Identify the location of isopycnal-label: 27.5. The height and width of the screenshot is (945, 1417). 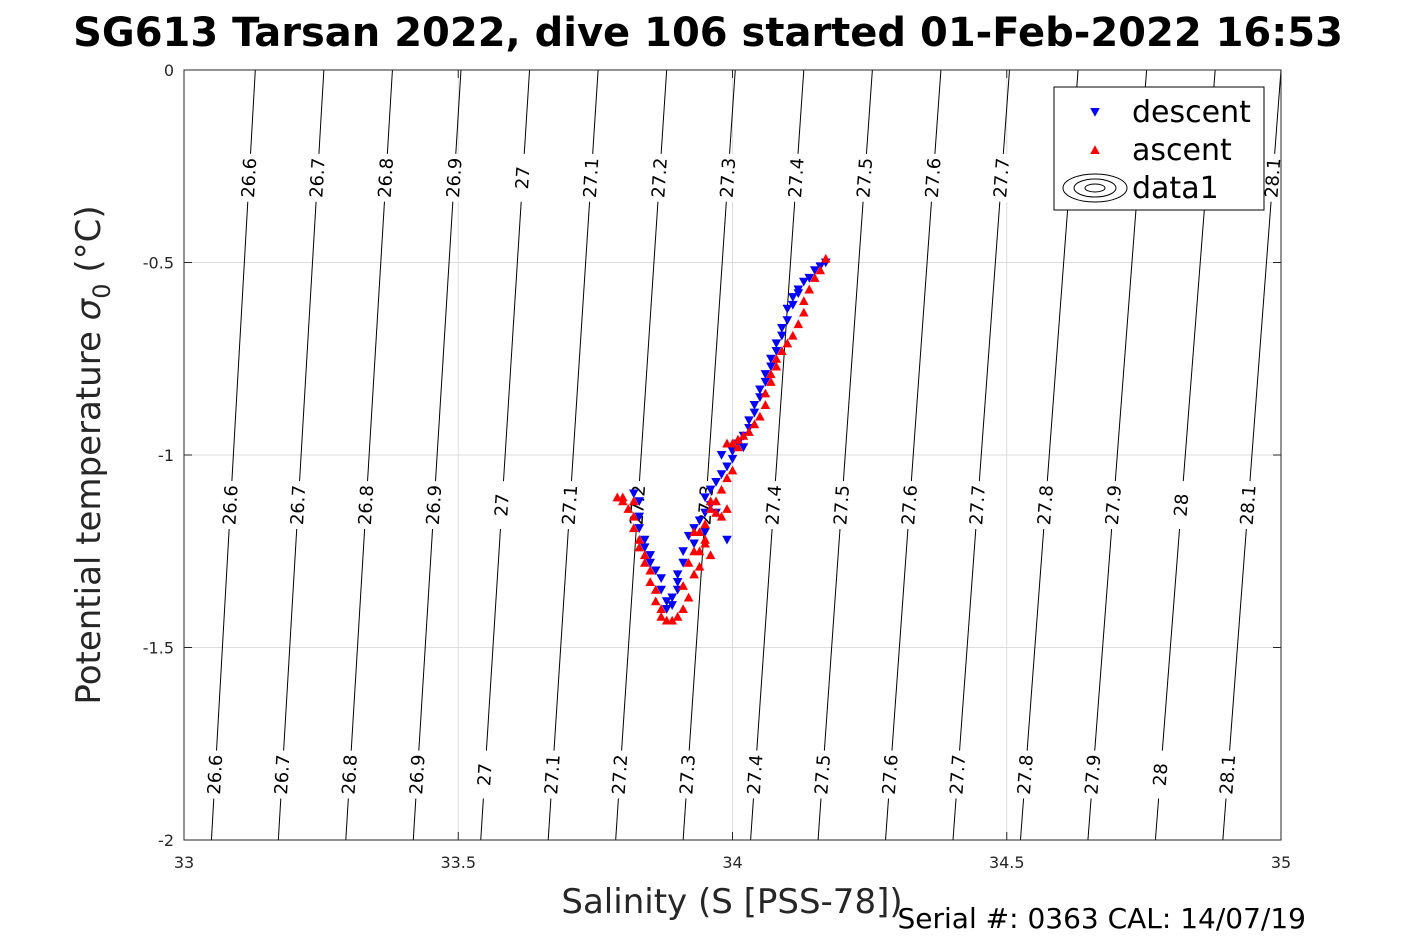
(823, 774).